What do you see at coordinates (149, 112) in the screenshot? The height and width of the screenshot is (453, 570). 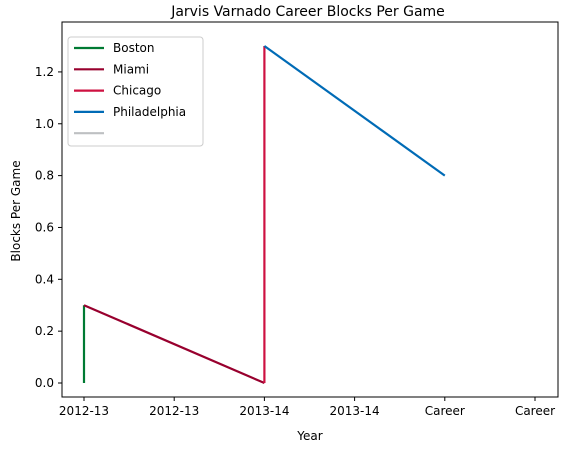 I see `legend-label: Philadelphia` at bounding box center [149, 112].